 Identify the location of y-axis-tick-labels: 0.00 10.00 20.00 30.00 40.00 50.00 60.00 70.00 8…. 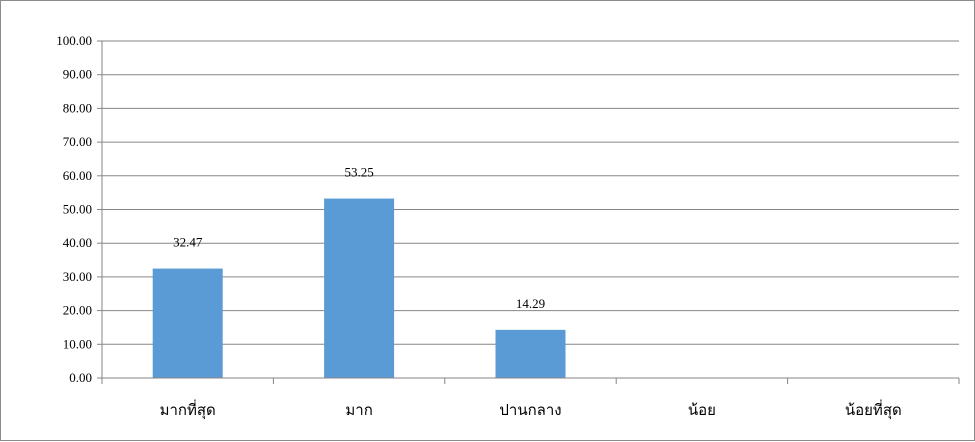
(74, 209).